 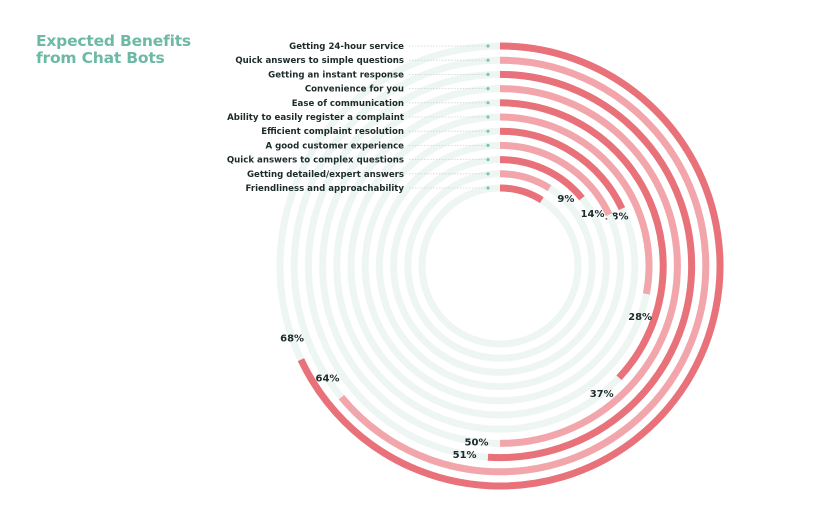 I want to click on value-label: 28%, so click(x=640, y=317).